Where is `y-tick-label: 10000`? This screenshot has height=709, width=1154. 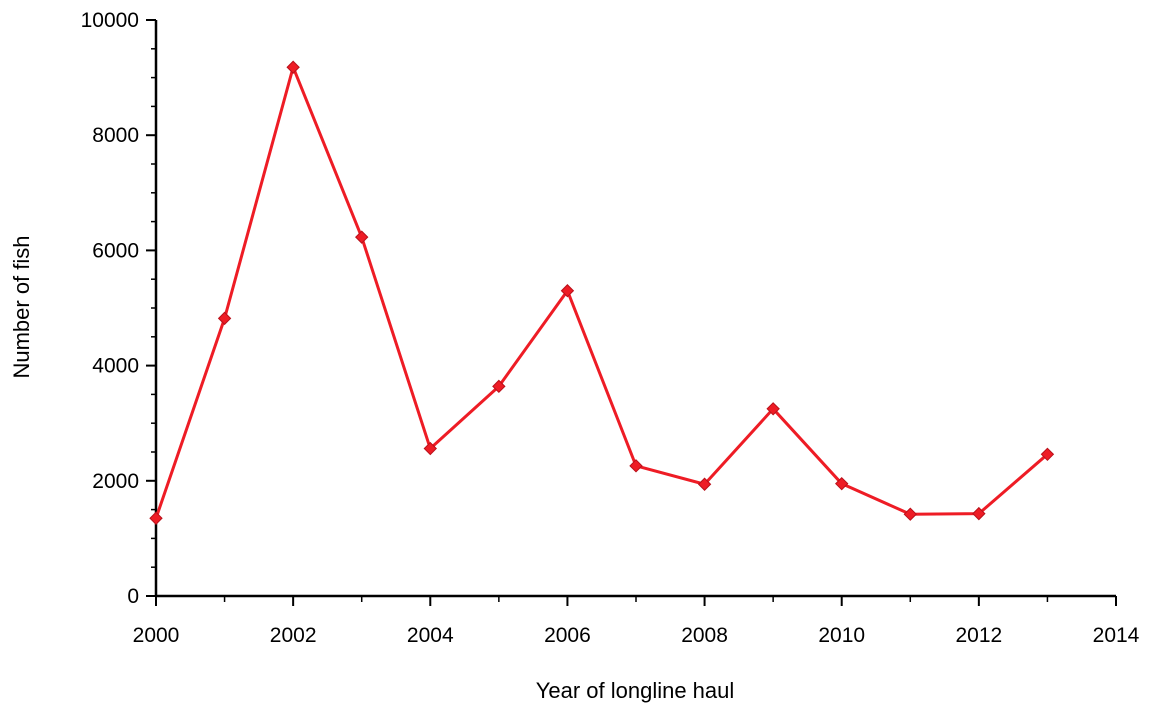
y-tick-label: 10000 is located at coordinates (110, 20).